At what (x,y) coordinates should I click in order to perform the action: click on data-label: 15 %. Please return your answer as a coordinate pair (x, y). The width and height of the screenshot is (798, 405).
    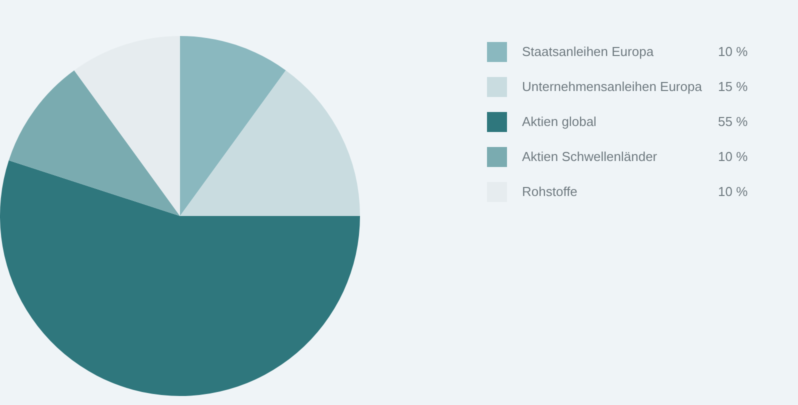
    Looking at the image, I should click on (733, 86).